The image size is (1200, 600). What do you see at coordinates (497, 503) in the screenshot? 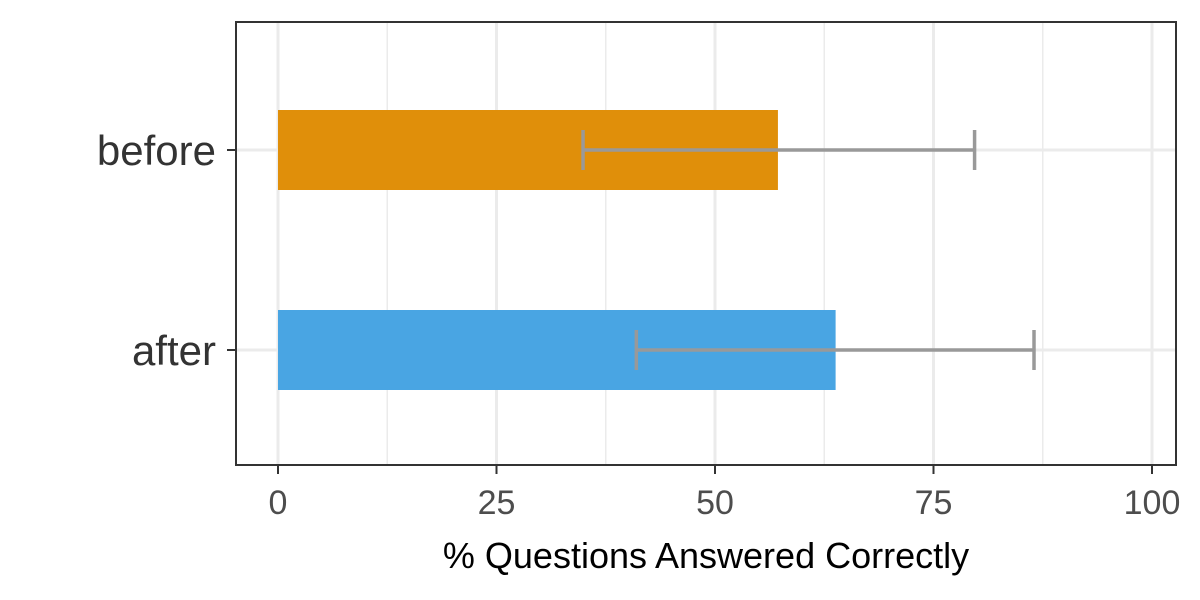
I see `x-tick-label: 25` at bounding box center [497, 503].